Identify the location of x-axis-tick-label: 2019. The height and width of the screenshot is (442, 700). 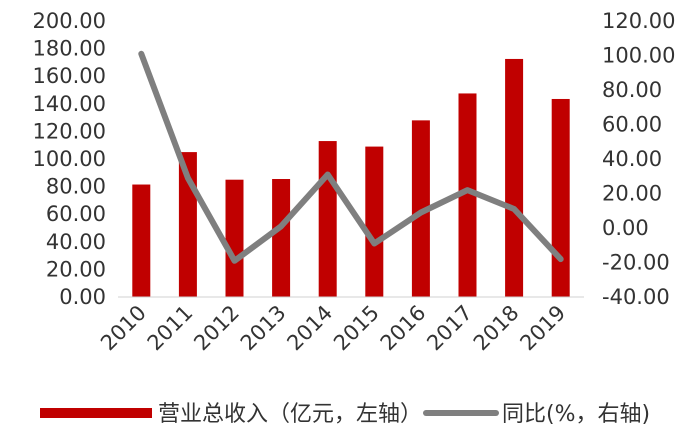
(542, 328).